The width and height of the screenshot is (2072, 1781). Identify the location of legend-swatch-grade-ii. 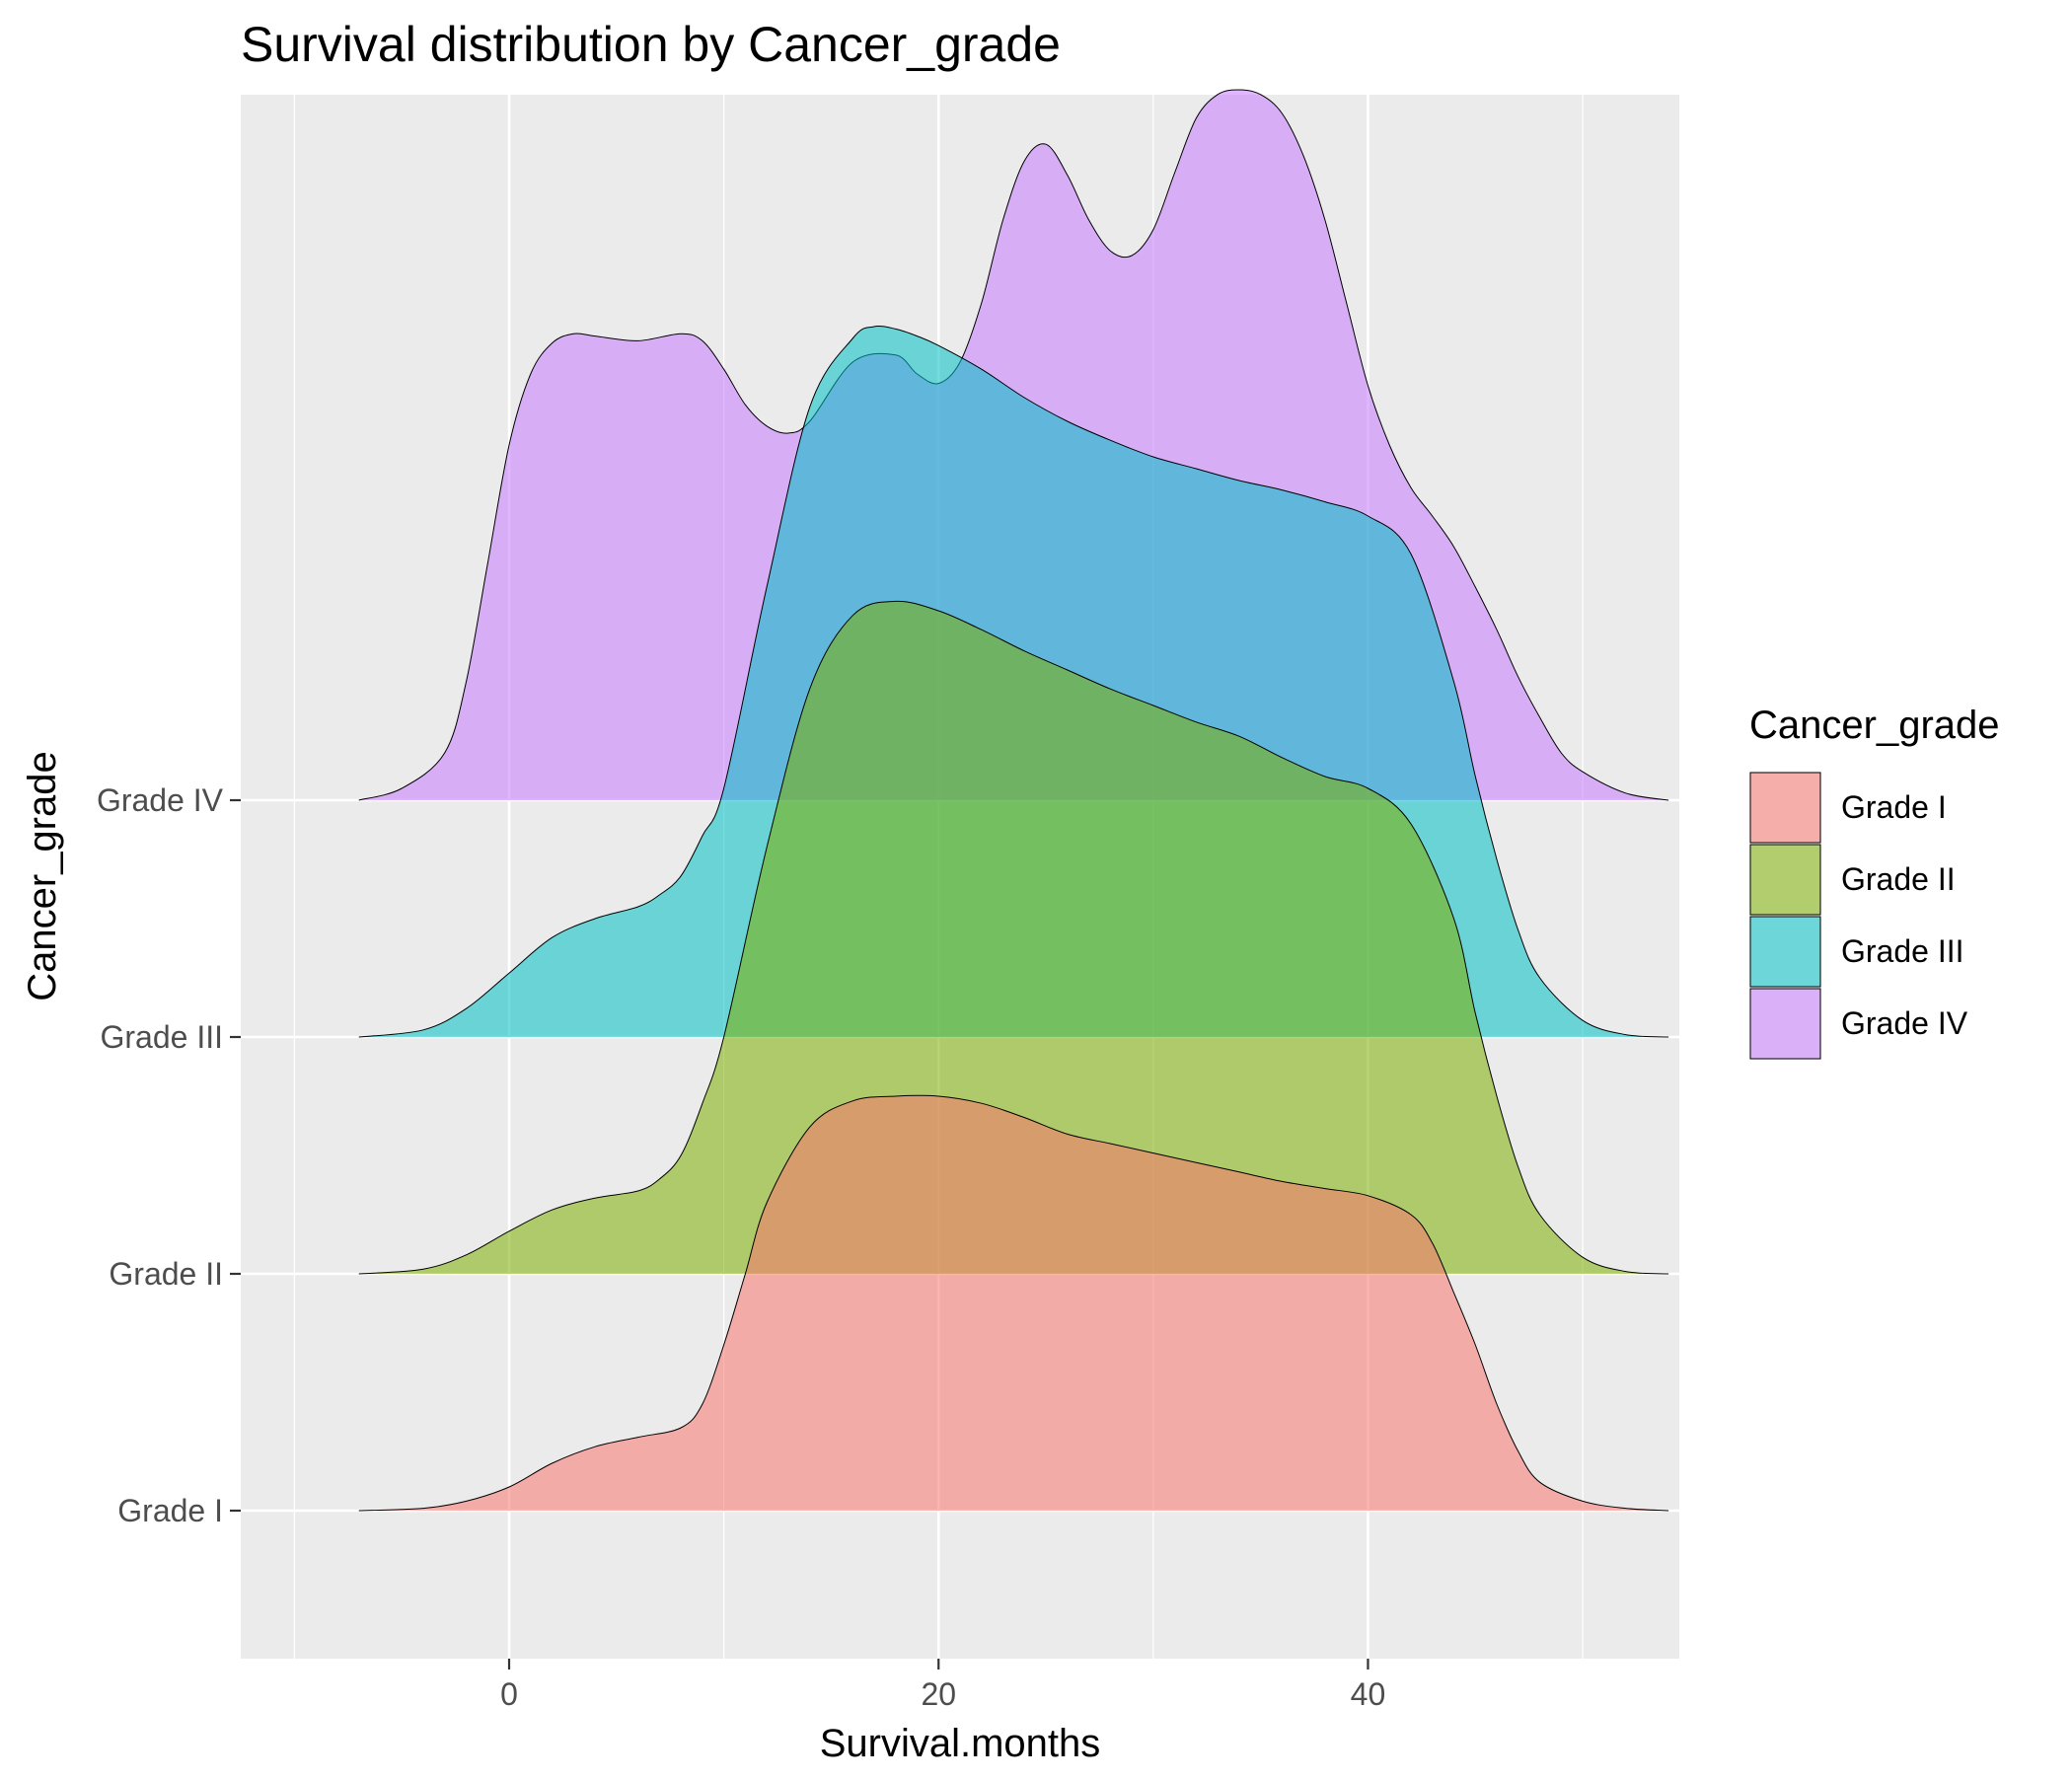
(1785, 880).